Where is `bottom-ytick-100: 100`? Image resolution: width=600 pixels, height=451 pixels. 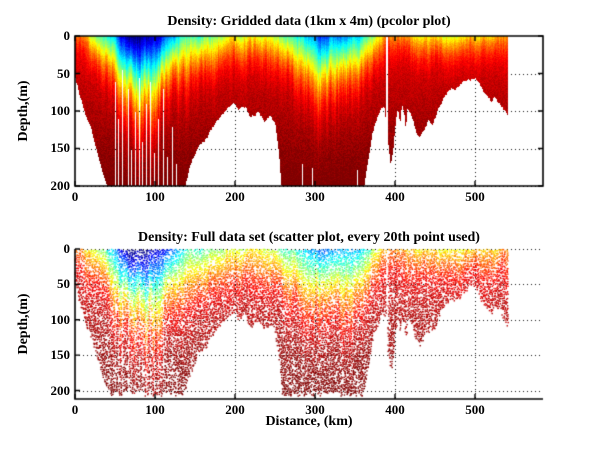
bottom-ytick-100: 100 is located at coordinates (60, 319).